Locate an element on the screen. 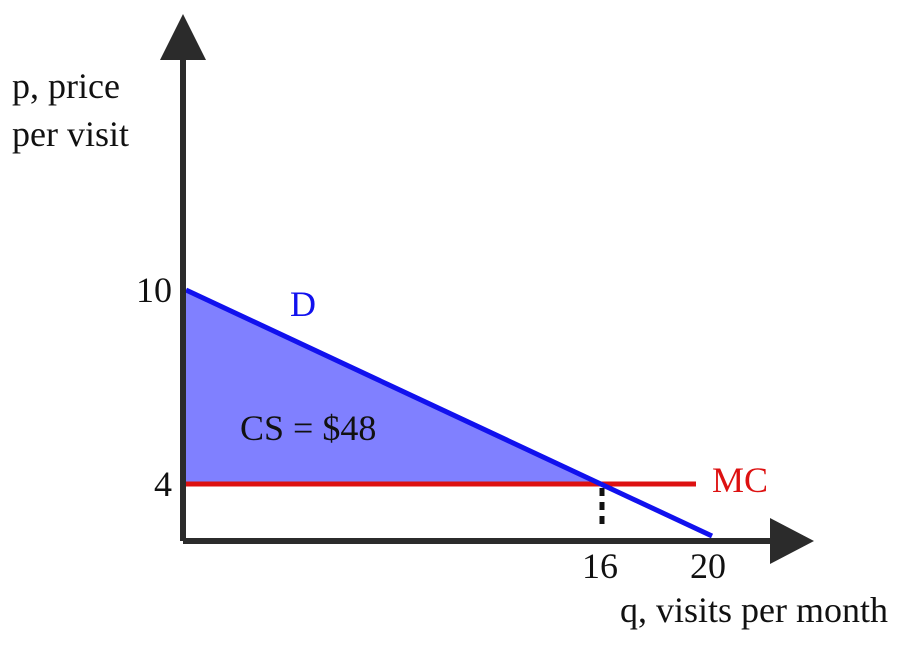 Image resolution: width=900 pixels, height=656 pixels. x-tick-label: 20 is located at coordinates (708, 566).